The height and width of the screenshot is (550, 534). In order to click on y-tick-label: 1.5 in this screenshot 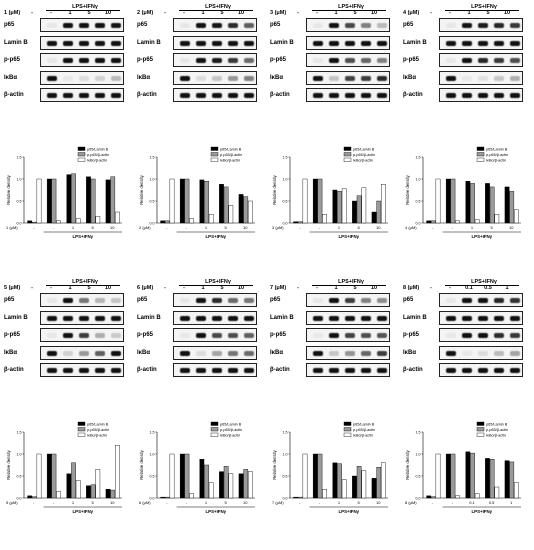, I will do `click(19, 432)`.